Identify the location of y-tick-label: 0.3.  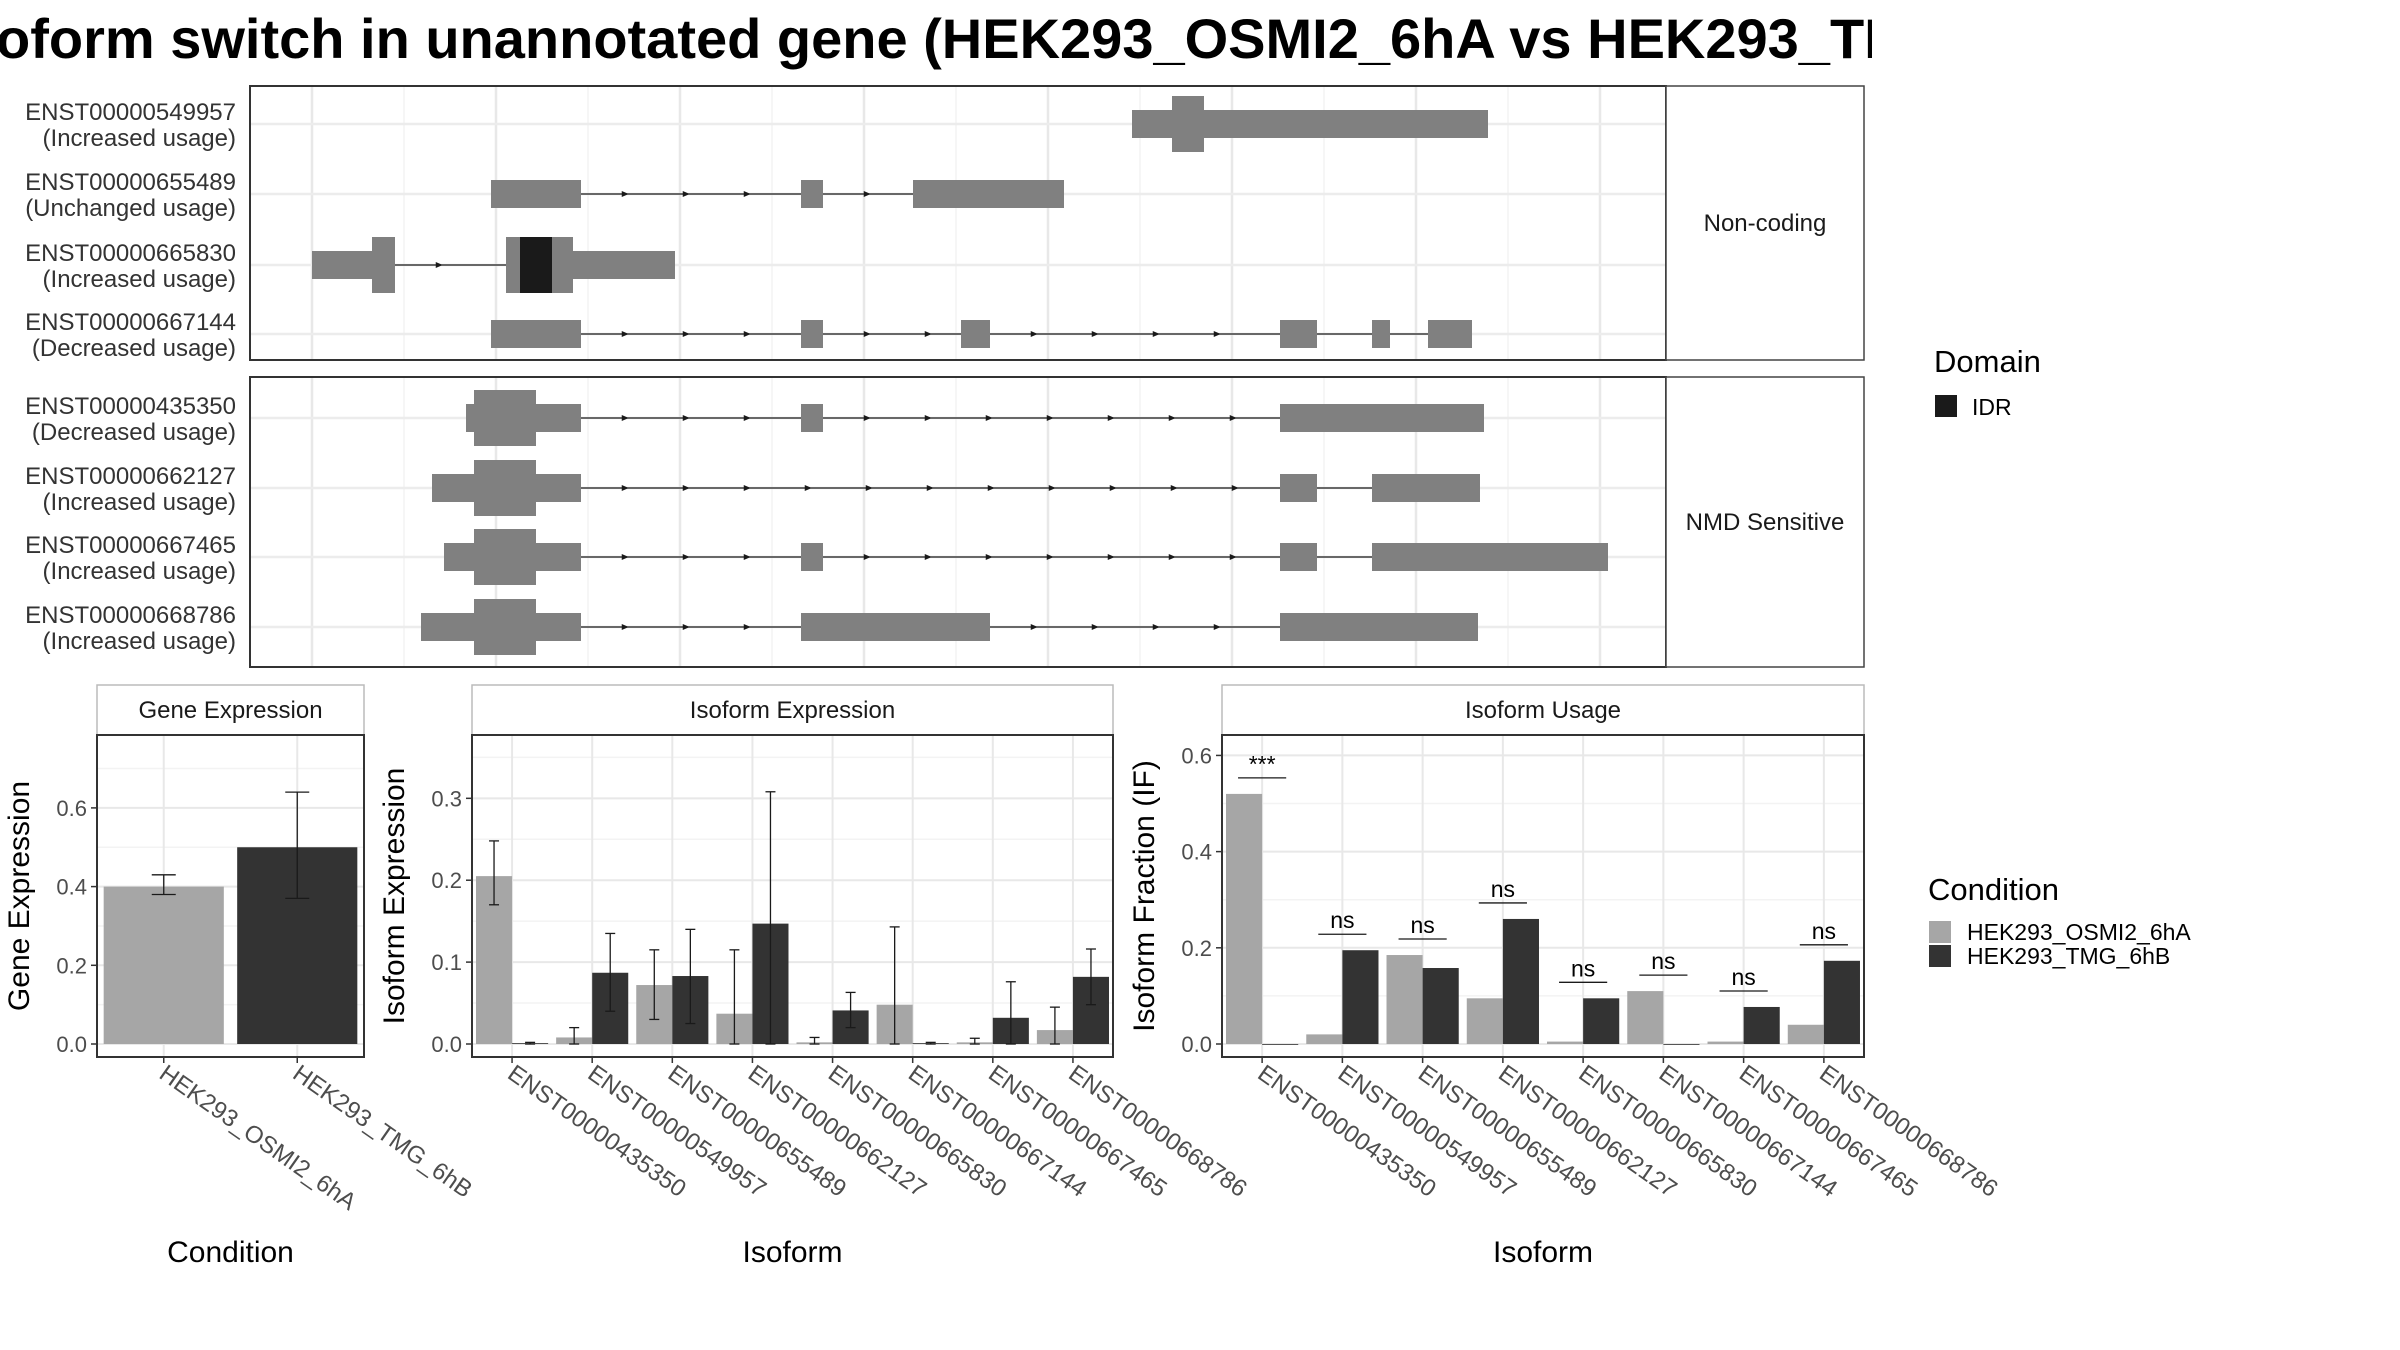
(446, 798).